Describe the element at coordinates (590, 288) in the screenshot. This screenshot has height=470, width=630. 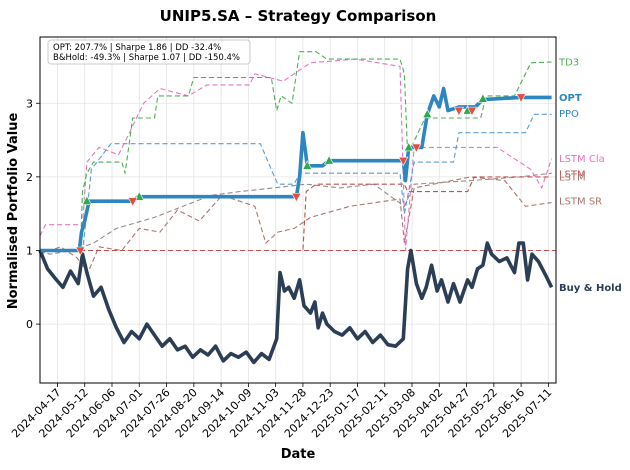
I see `end-label: Buy & Hold` at that location.